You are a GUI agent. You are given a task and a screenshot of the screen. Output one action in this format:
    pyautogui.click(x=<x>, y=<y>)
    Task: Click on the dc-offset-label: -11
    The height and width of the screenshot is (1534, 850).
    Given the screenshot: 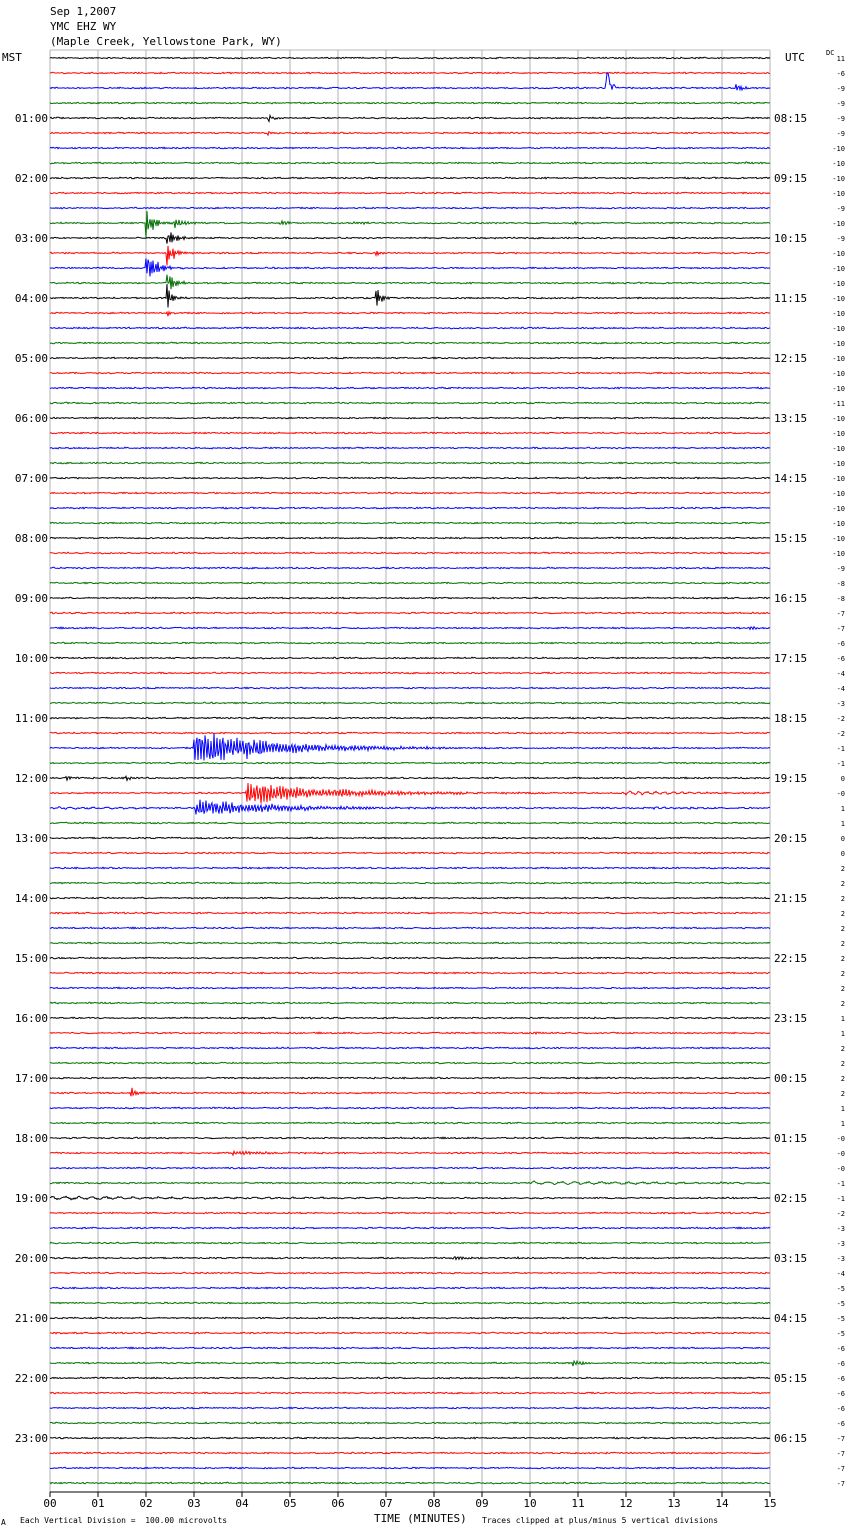 What is the action you would take?
    pyautogui.click(x=838, y=404)
    